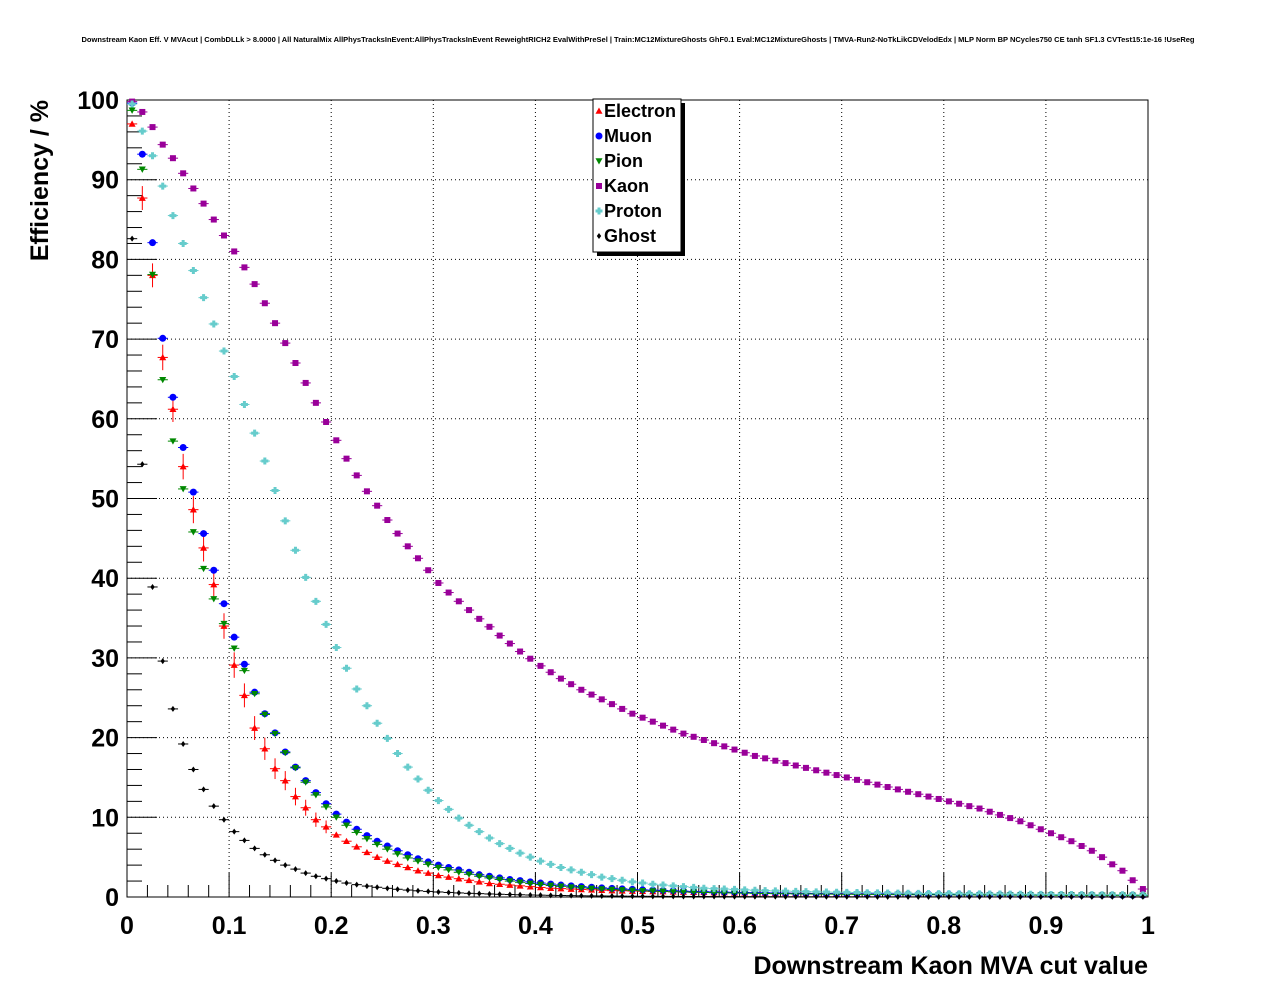 Image resolution: width=1276 pixels, height=1001 pixels. Describe the element at coordinates (599, 186) in the screenshot. I see `legend-marker-kaon` at that location.